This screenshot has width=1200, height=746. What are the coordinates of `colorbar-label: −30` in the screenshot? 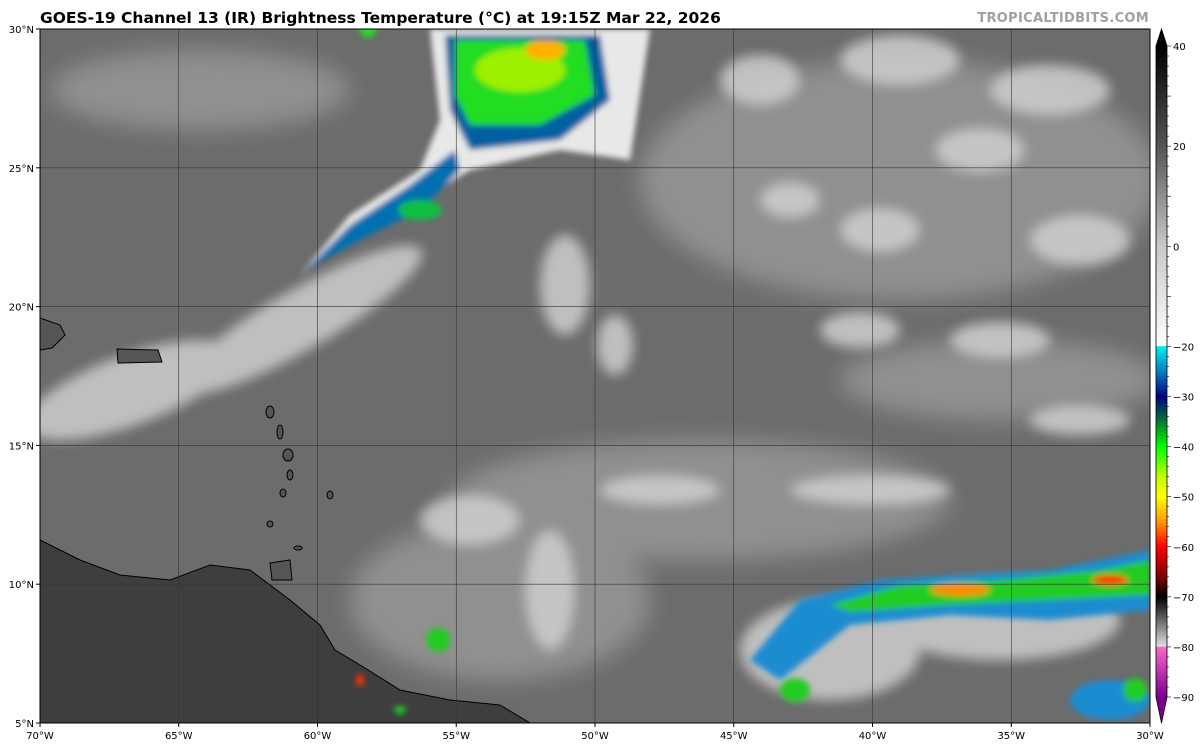 It's located at (1183, 398).